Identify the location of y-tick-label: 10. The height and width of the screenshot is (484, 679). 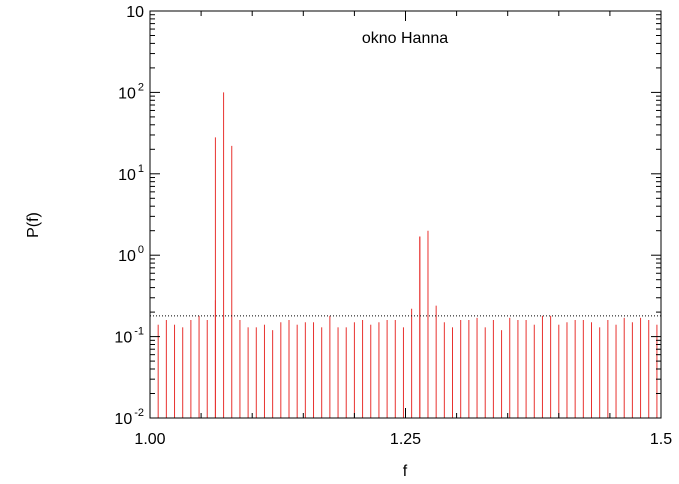
(135, 12).